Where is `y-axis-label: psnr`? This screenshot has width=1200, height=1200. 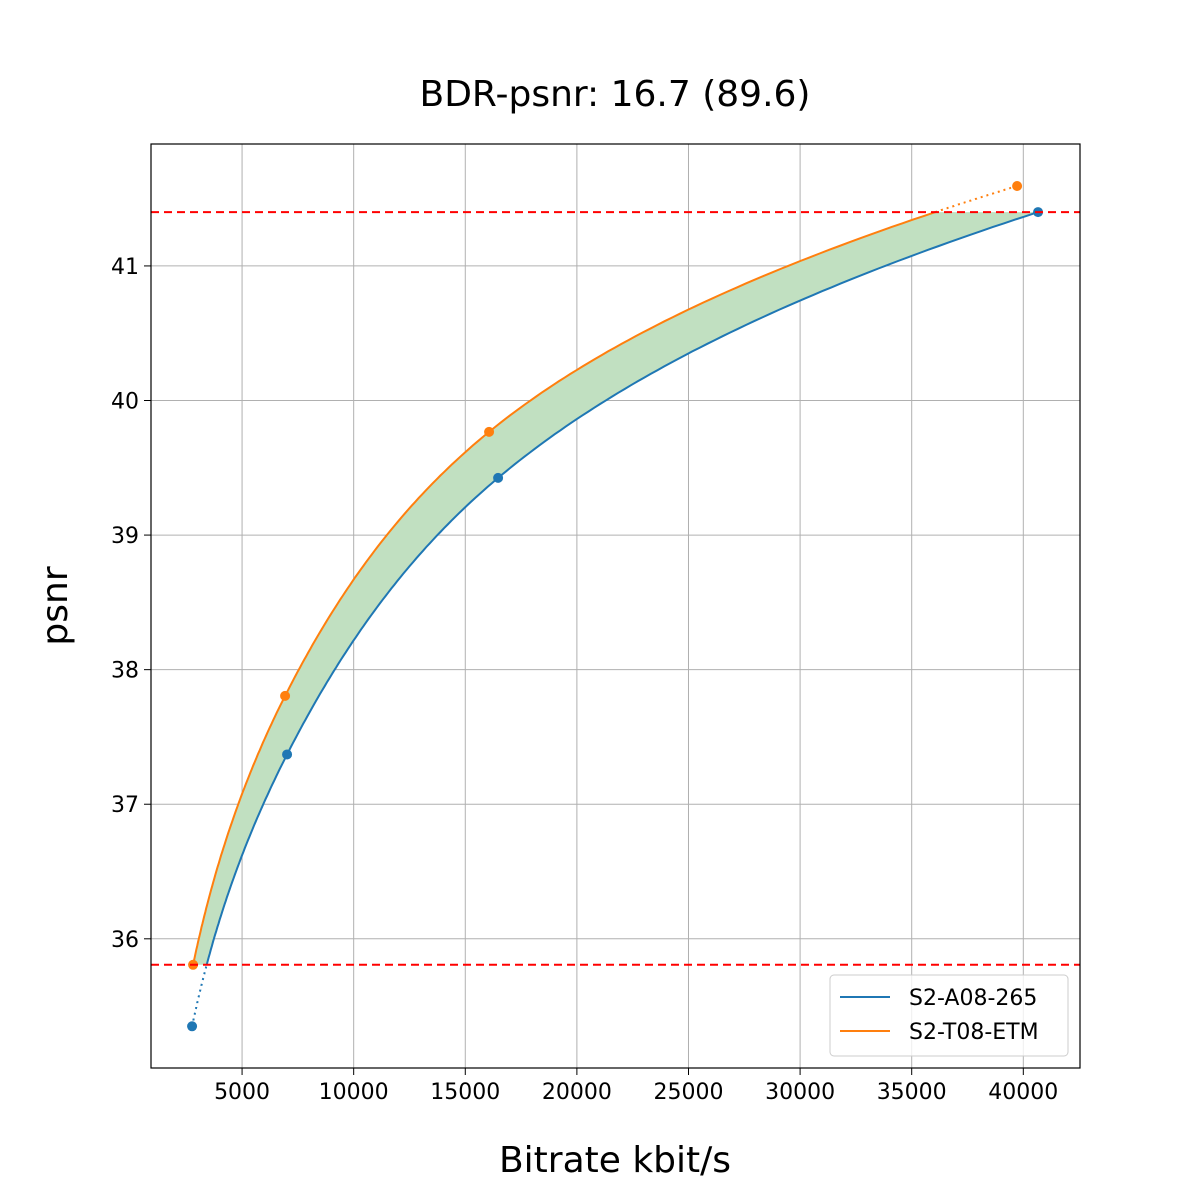
y-axis-label: psnr is located at coordinates (55, 605).